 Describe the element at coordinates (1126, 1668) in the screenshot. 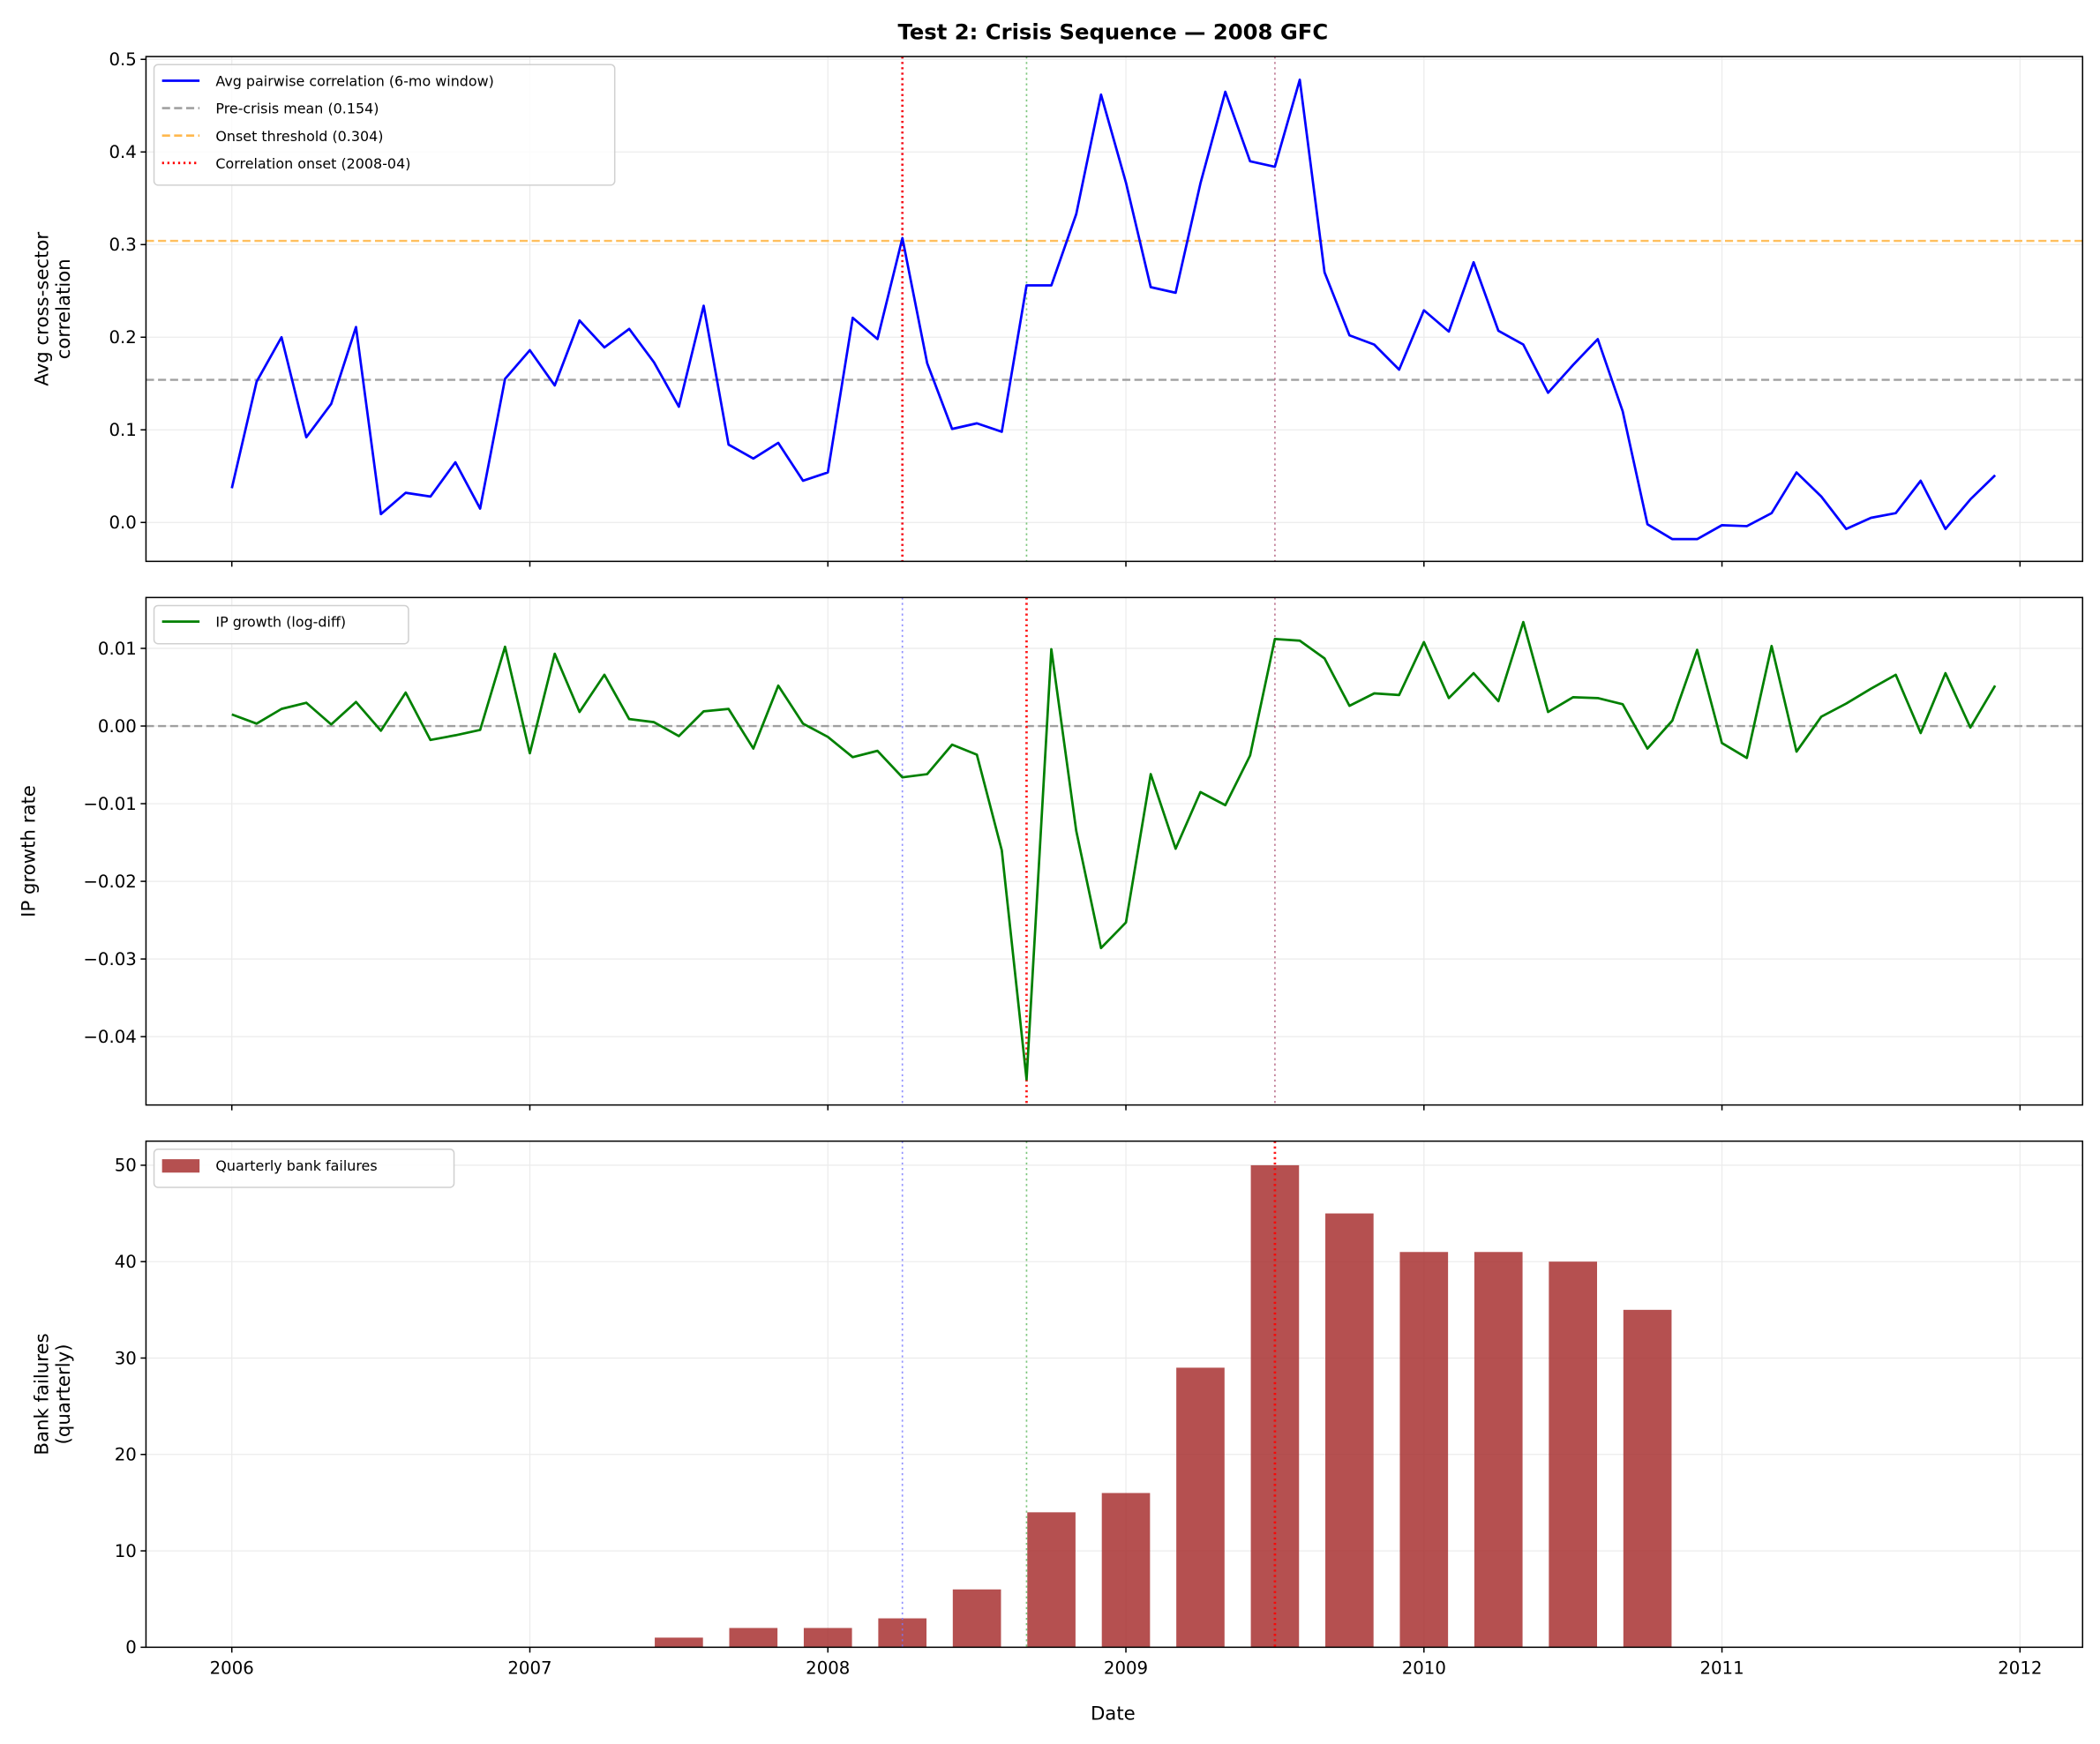

I see `x-tick-label: 2009` at that location.